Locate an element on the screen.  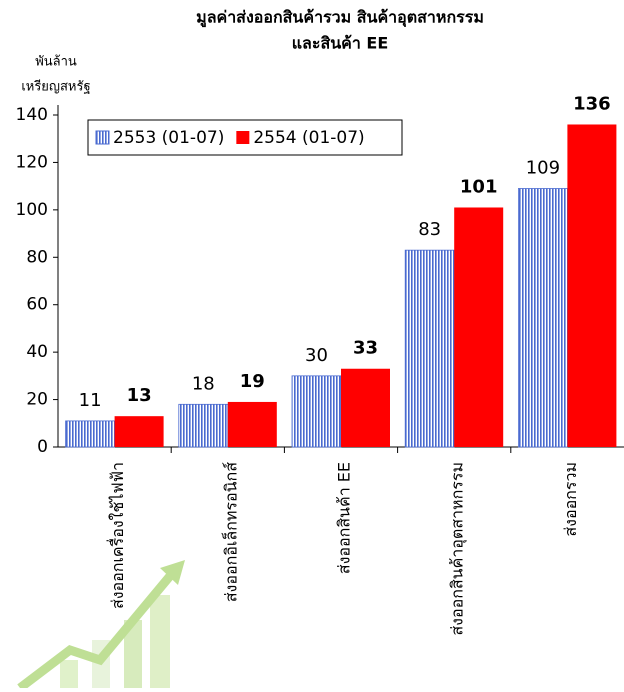
x-tick-label: ส่งออกสินค้า EE is located at coordinates (344, 518).